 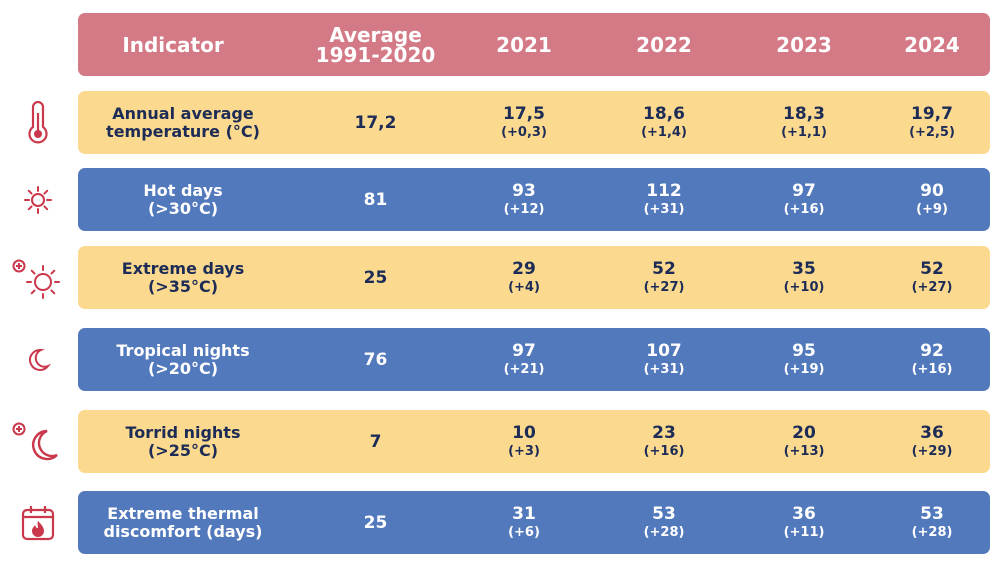 What do you see at coordinates (804, 113) in the screenshot?
I see `value-2023: 18,3` at bounding box center [804, 113].